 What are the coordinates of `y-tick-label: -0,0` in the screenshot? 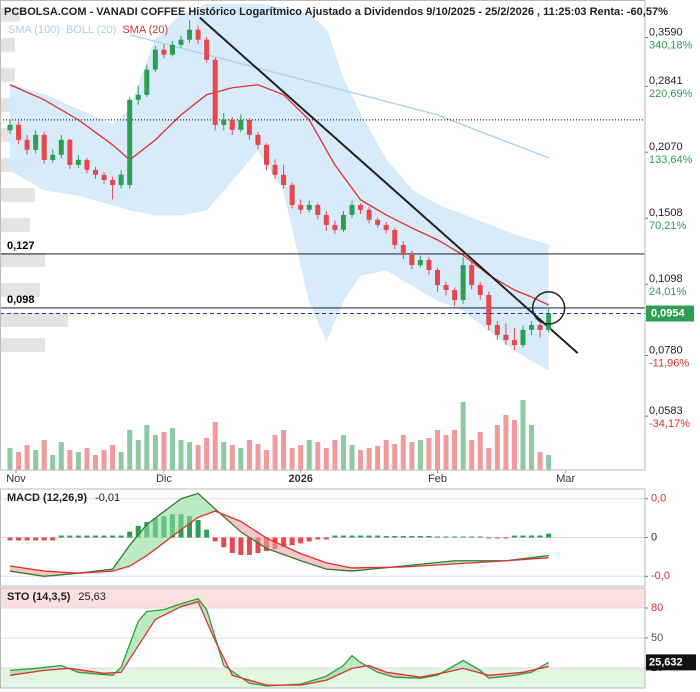 It's located at (660, 576).